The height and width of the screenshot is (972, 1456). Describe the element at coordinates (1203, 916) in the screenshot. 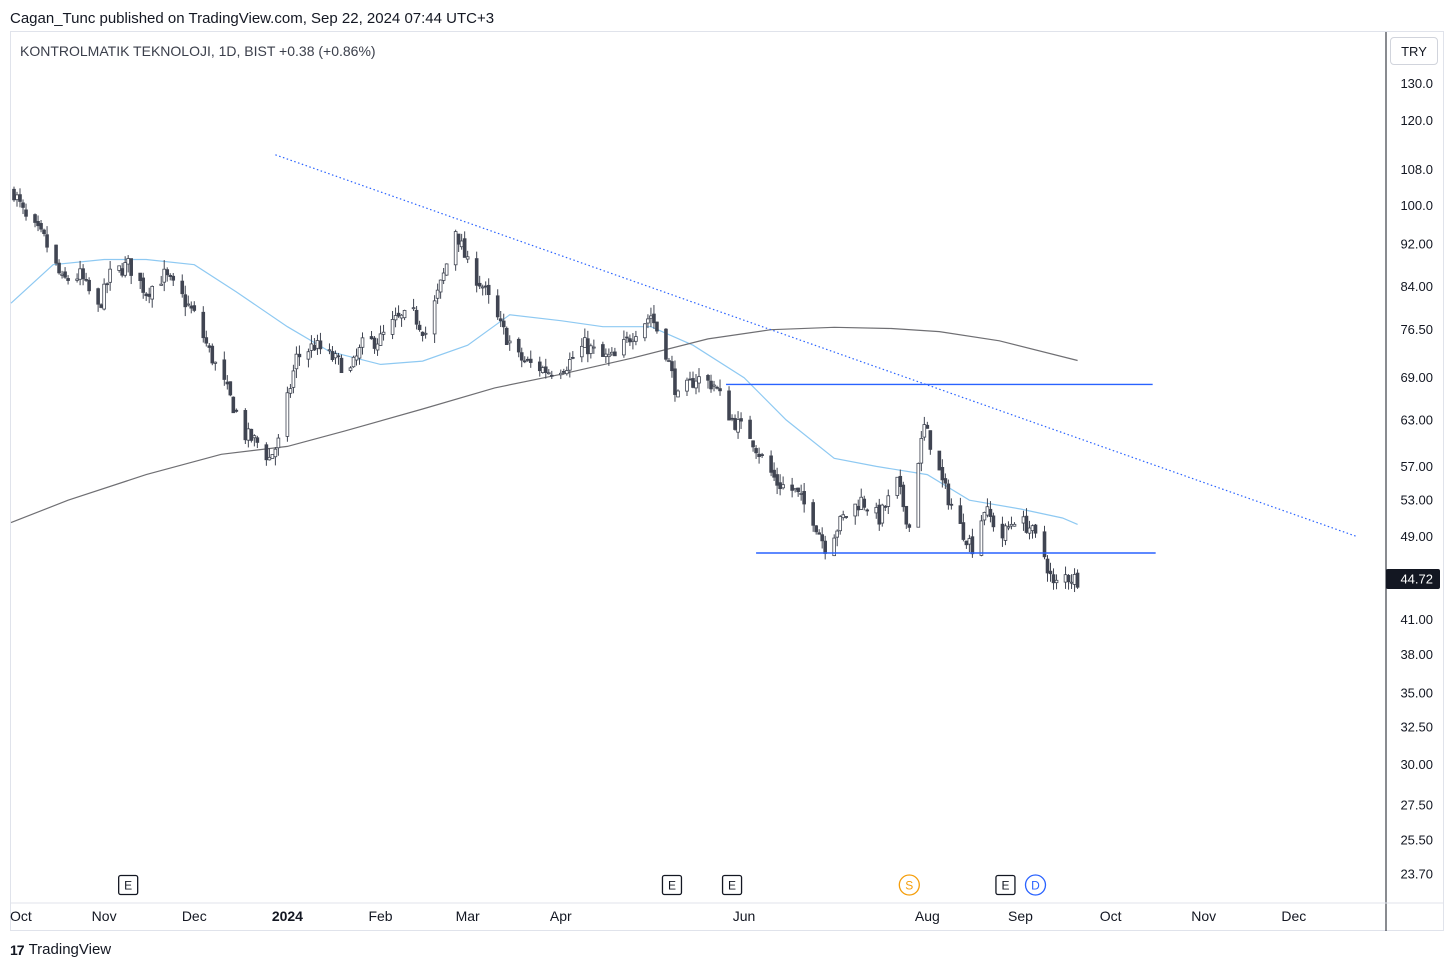

I see `time-tick-label: Nov` at that location.